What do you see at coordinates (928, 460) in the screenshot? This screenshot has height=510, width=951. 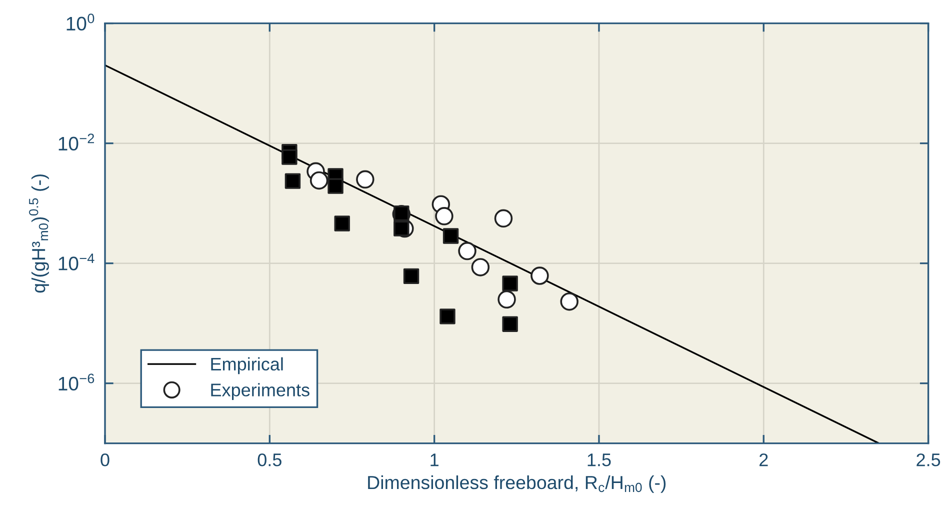 I see `x-tick-label: 2.5` at bounding box center [928, 460].